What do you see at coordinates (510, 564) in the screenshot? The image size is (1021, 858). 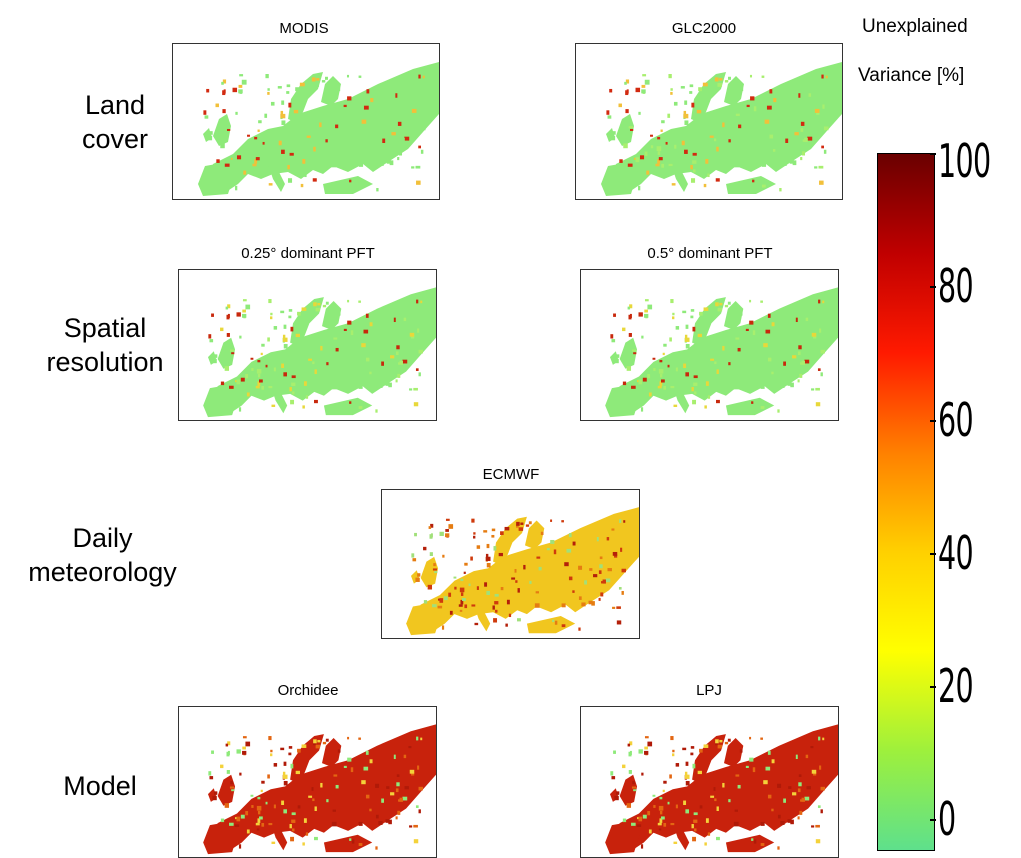 I see `map-ecmwf` at bounding box center [510, 564].